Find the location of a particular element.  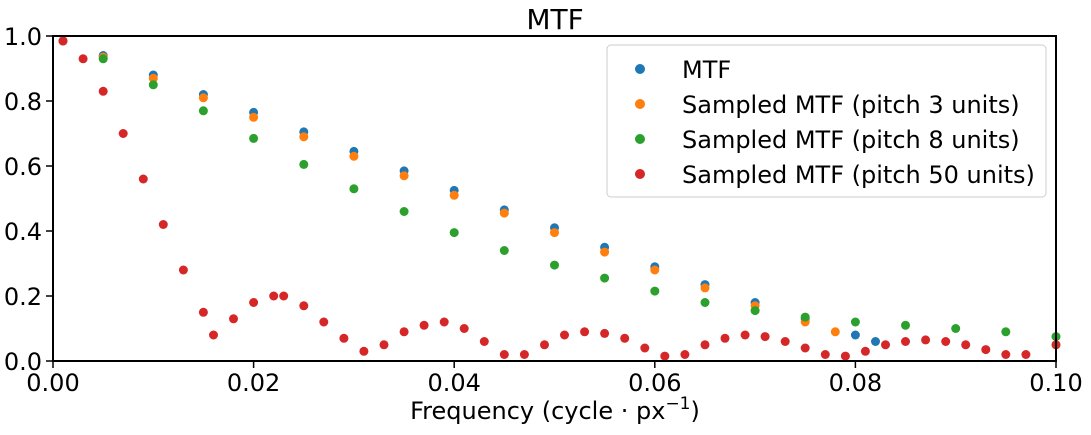

x-tick-label: 0.04 is located at coordinates (453, 383).